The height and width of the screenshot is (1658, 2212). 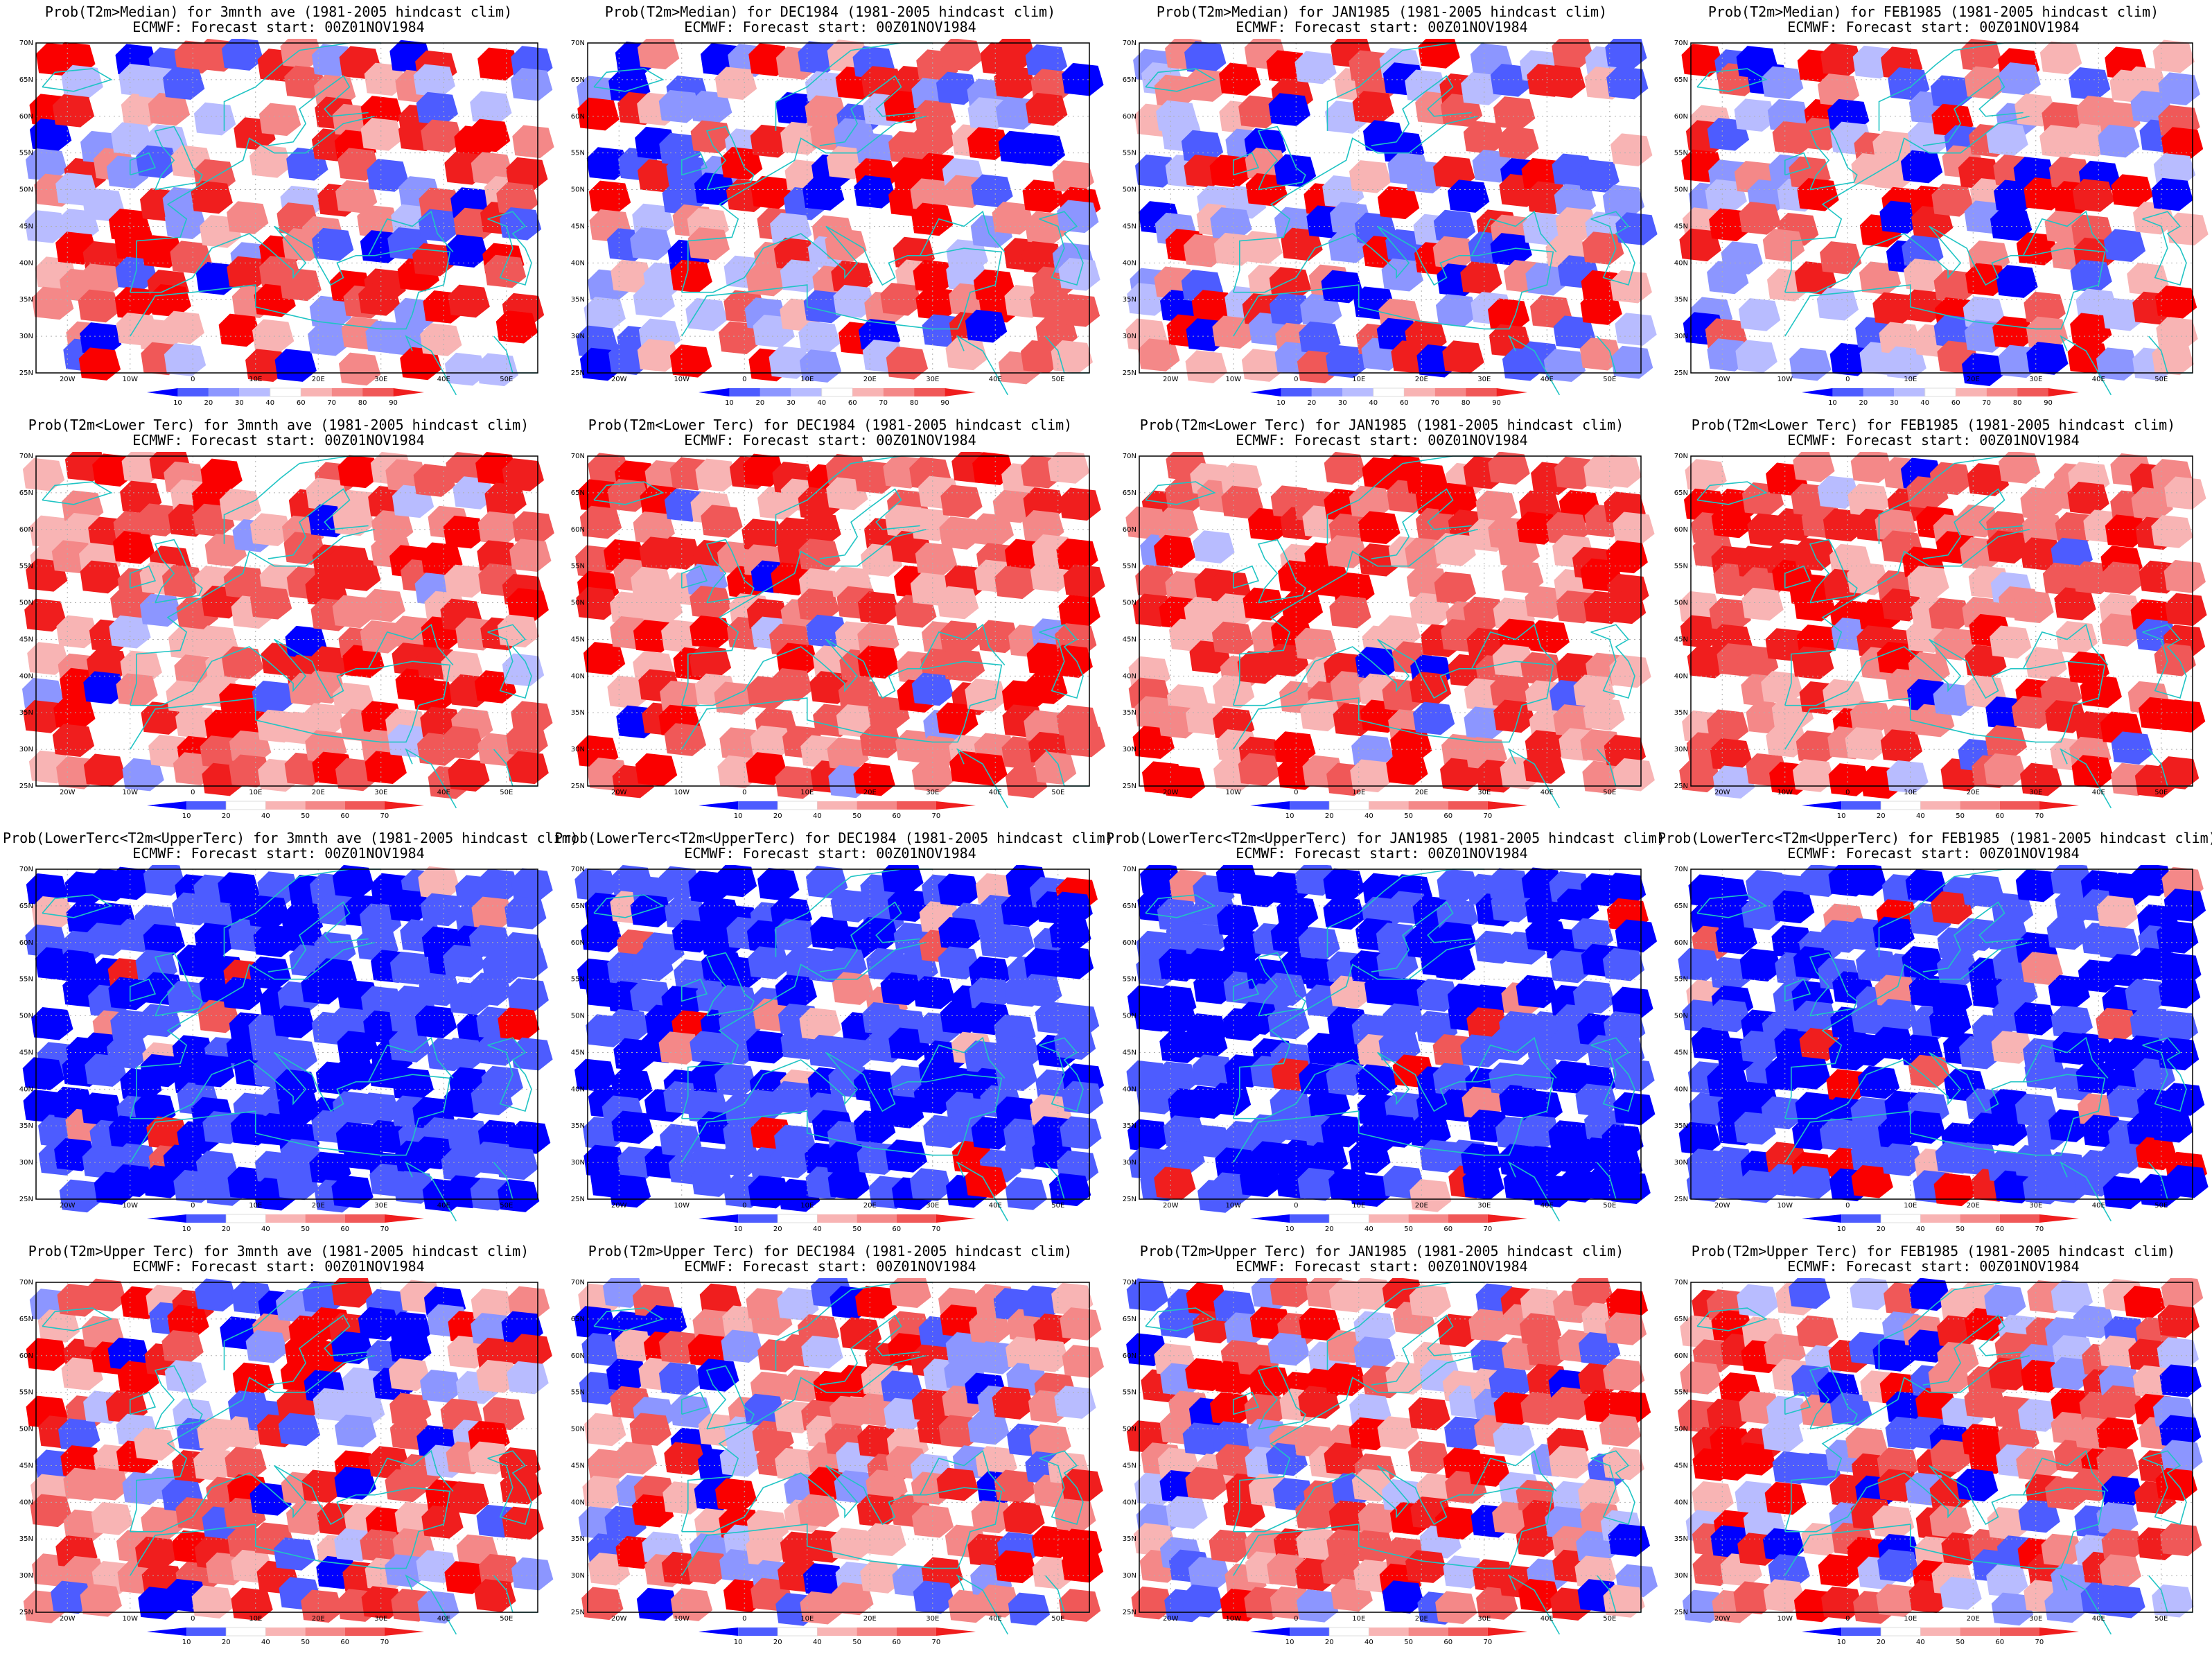 What do you see at coordinates (1785, 1206) in the screenshot?
I see `longitude-tick-label: 10W` at bounding box center [1785, 1206].